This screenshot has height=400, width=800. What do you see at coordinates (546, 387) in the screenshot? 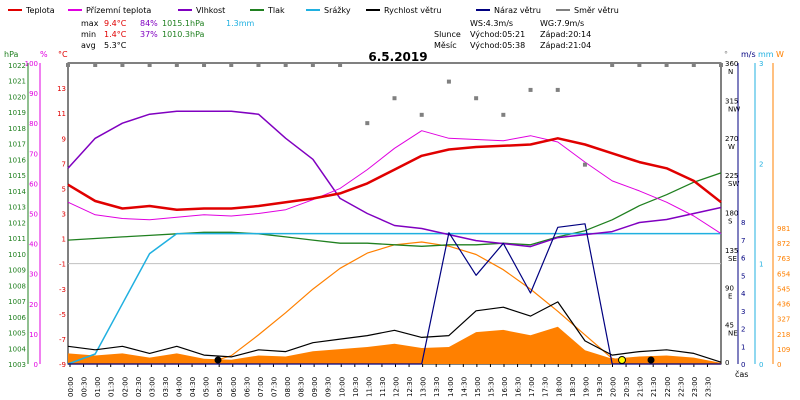
I see `time-tick-label: 17:30` at bounding box center [546, 387].